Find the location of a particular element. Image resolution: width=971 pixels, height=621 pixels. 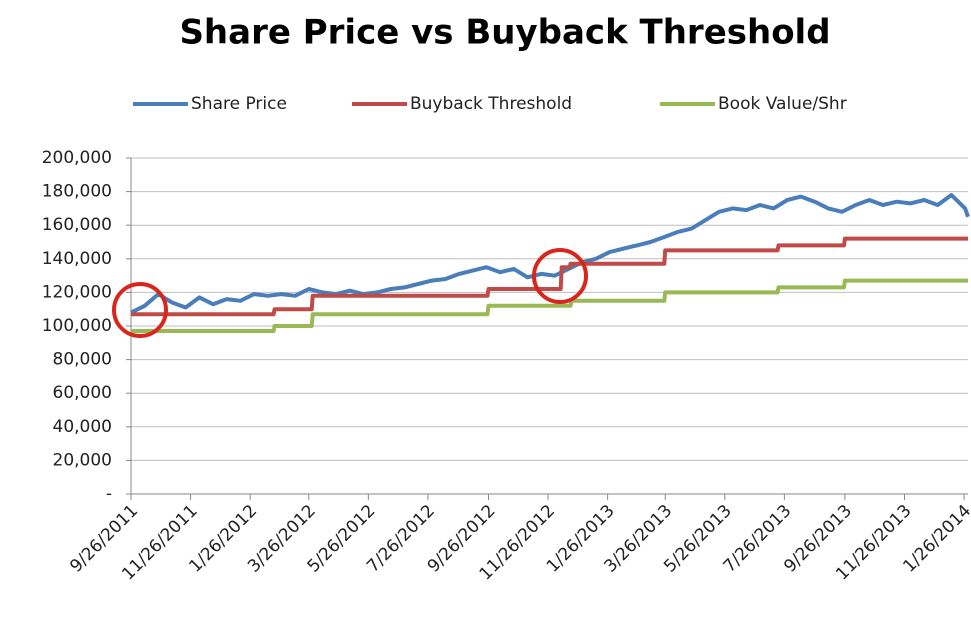

legend-label: Buyback Threshold is located at coordinates (491, 104).